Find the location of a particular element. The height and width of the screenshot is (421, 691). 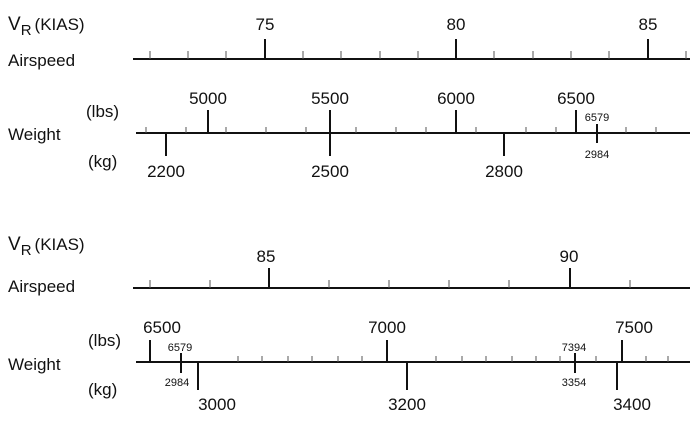

lbs-tick-label: 7500 is located at coordinates (634, 327).